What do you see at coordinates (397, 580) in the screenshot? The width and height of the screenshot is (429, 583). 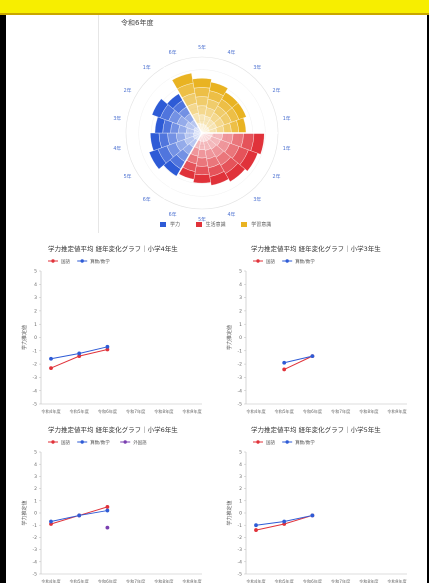 I see `x-tick-label: 令和9年度` at bounding box center [397, 580].